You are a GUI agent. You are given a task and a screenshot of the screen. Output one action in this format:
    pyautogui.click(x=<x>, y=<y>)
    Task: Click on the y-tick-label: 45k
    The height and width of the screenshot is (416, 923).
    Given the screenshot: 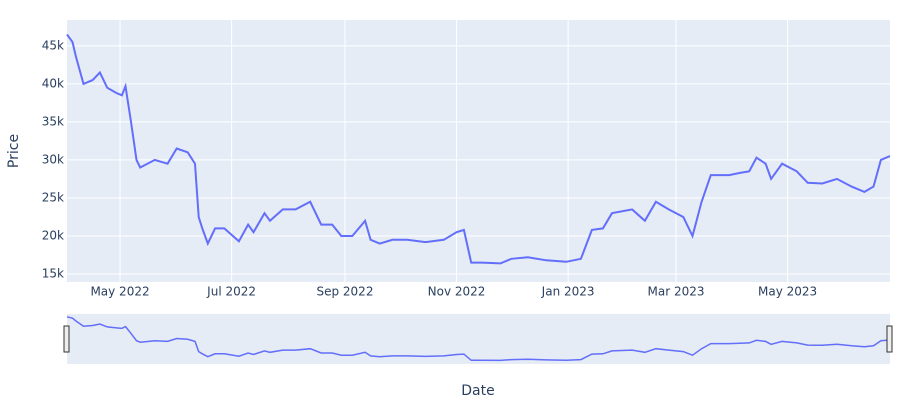 What is the action you would take?
    pyautogui.click(x=53, y=45)
    